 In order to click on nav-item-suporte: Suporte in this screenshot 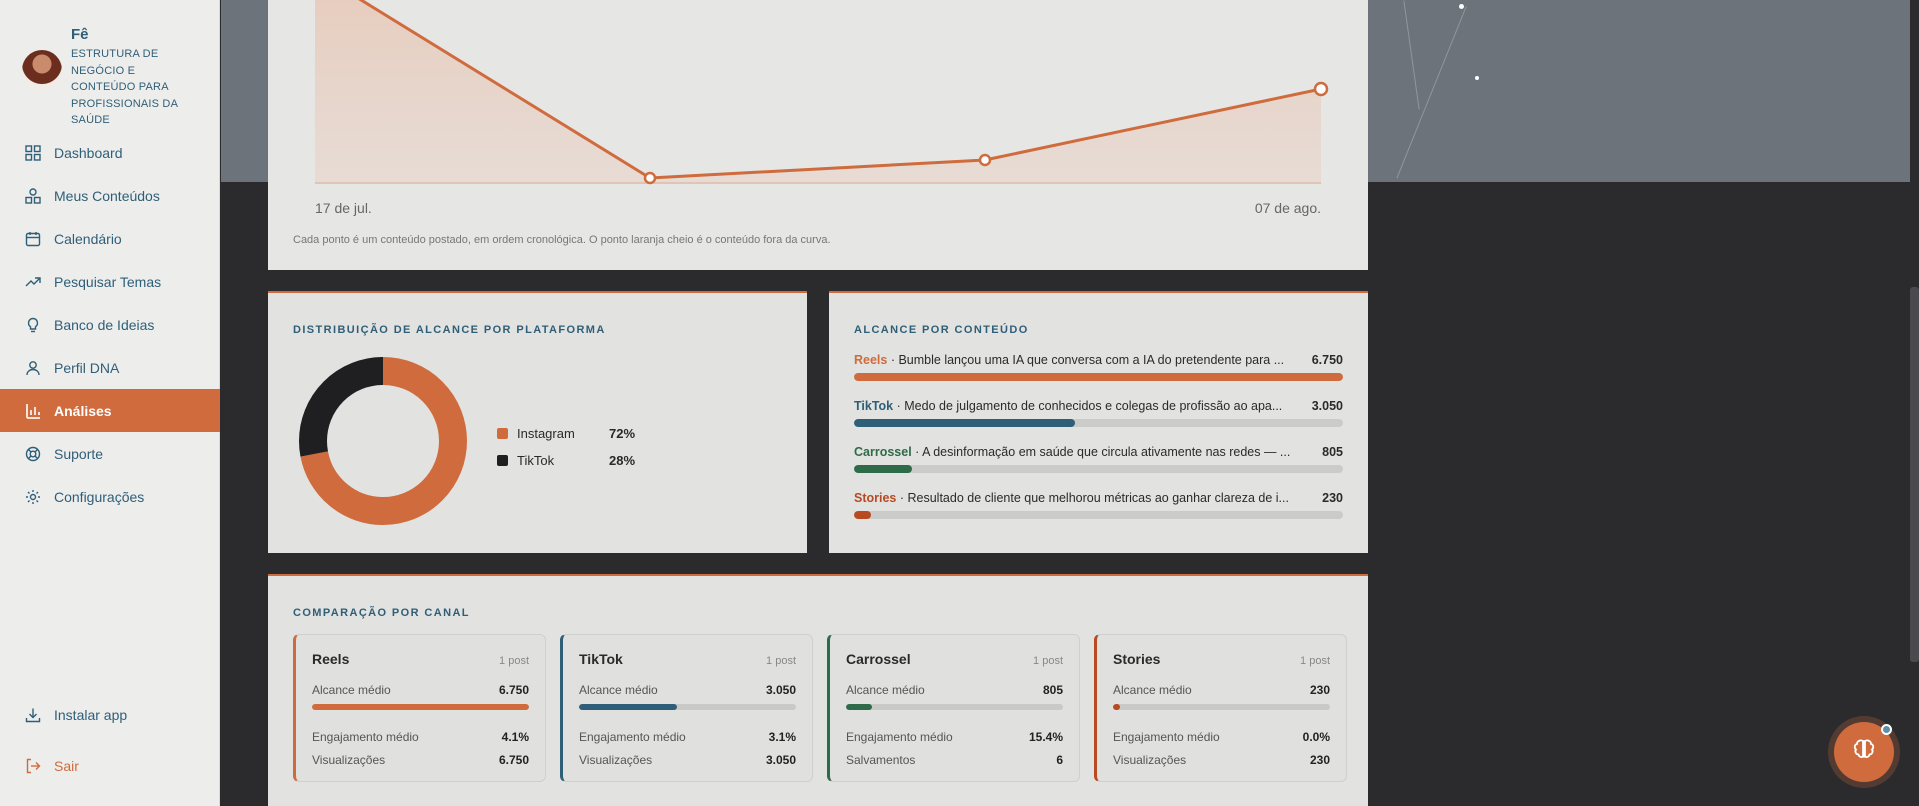, I will do `click(110, 453)`.